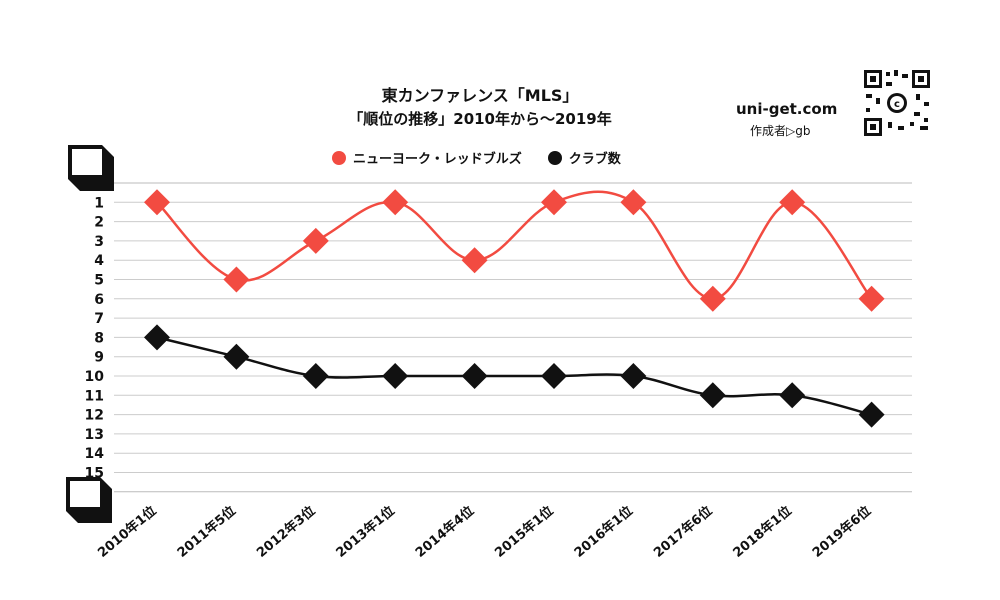  I want to click on y-tick-label: 2, so click(99, 223).